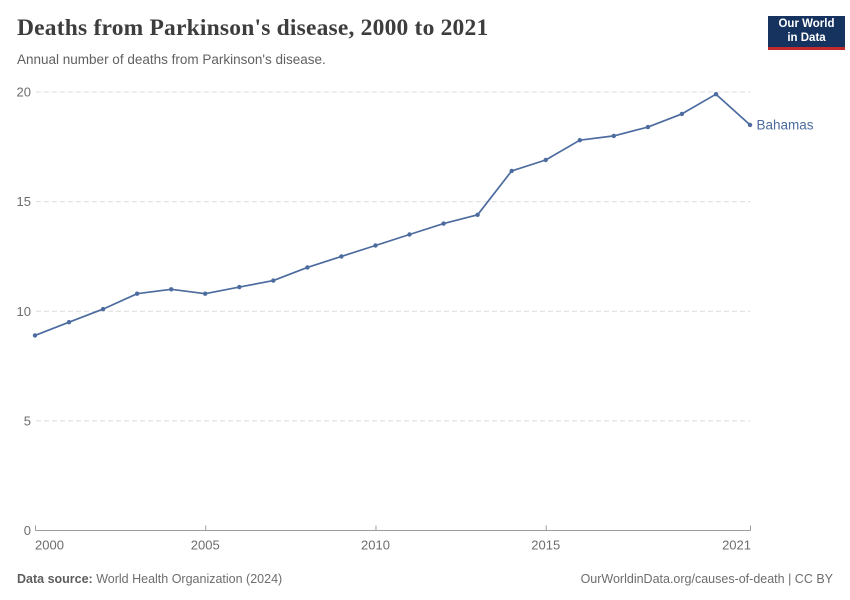 The image size is (850, 600). I want to click on owid-logo: Our World in Data, so click(806, 33).